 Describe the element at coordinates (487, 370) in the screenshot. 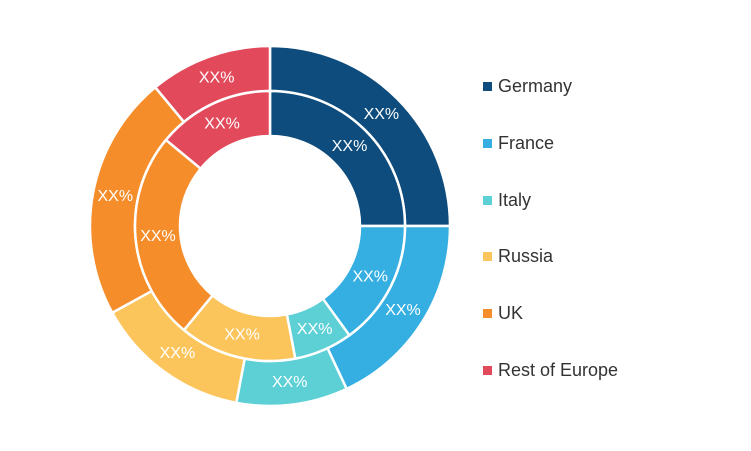

I see `legend-swatch-rest-of-europe` at that location.